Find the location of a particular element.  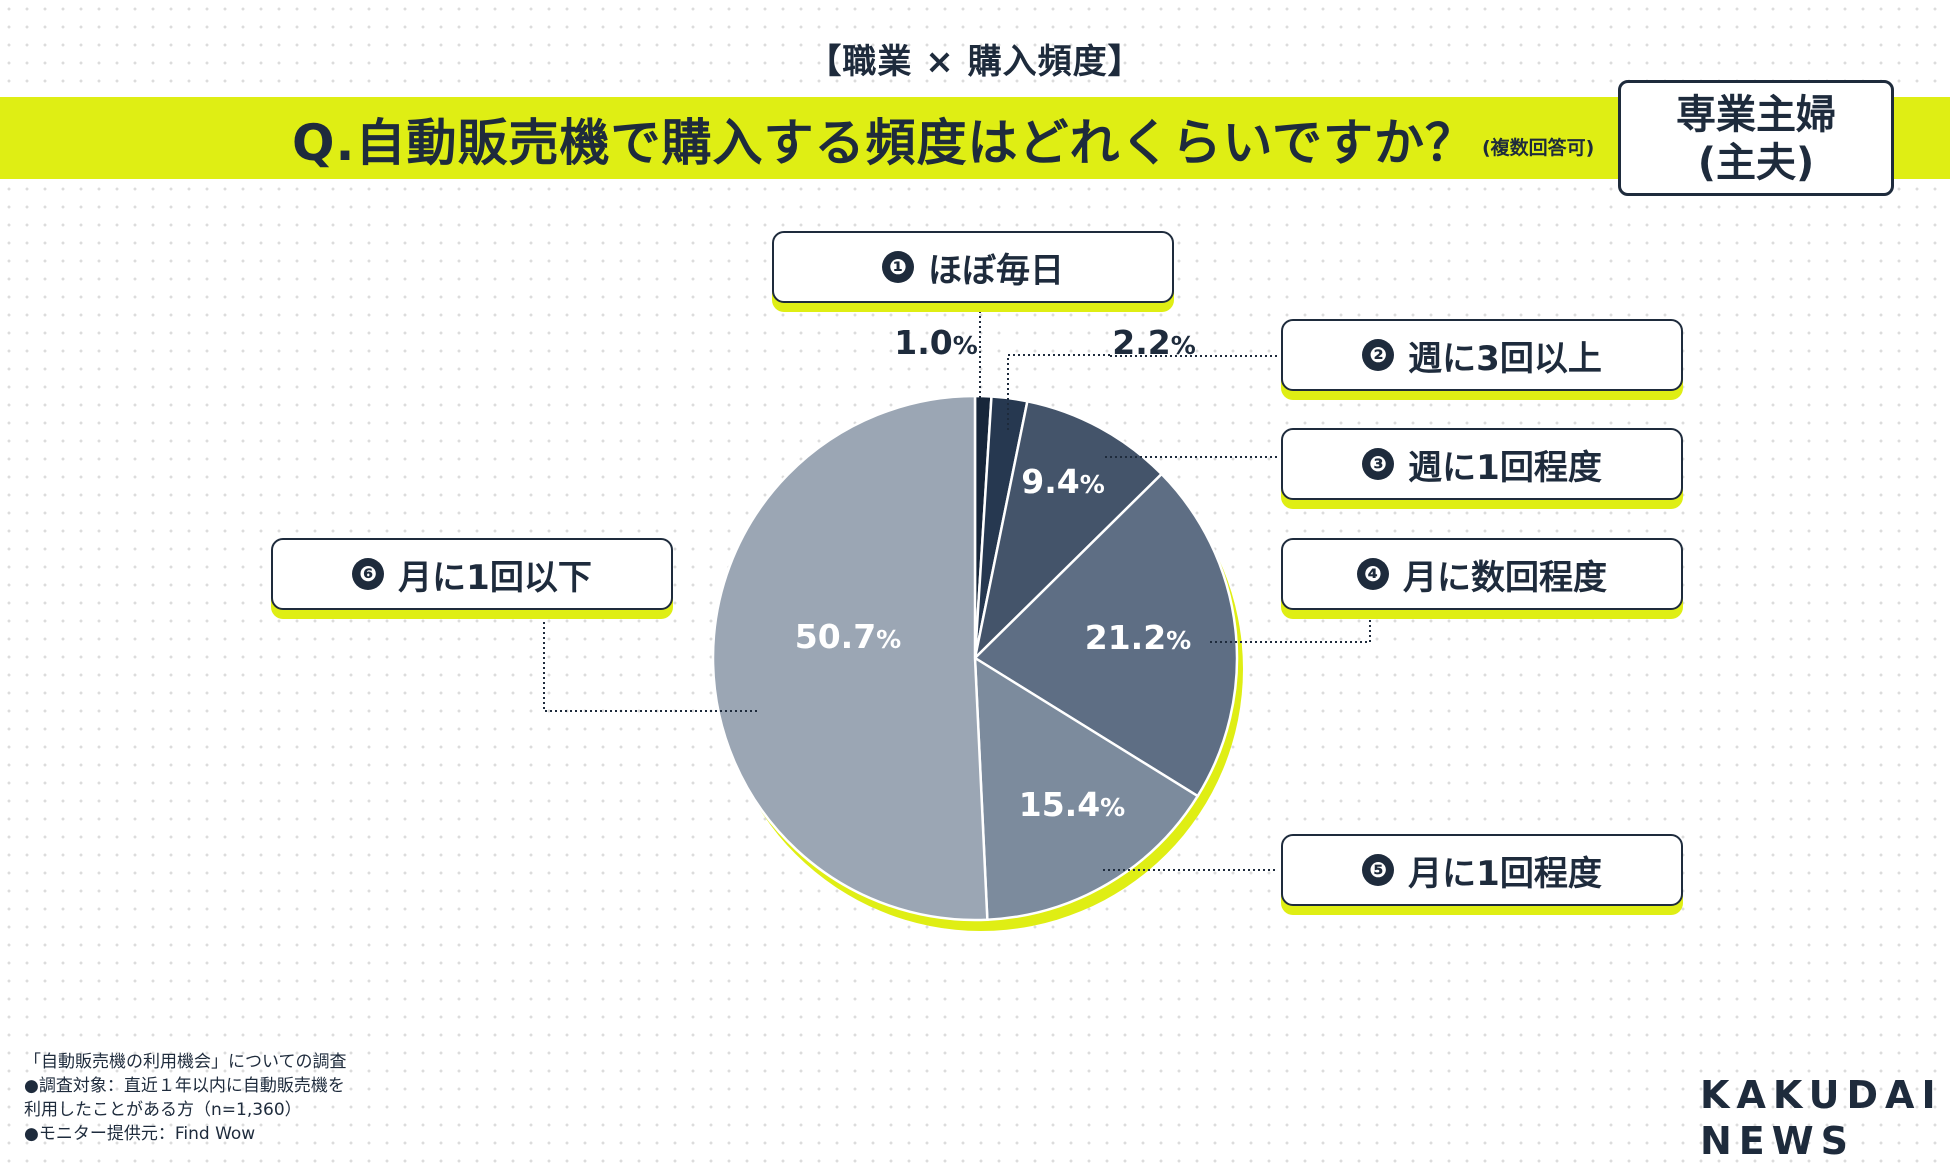

category-label-2: ❷ 週に3回以上 is located at coordinates (1482, 355).